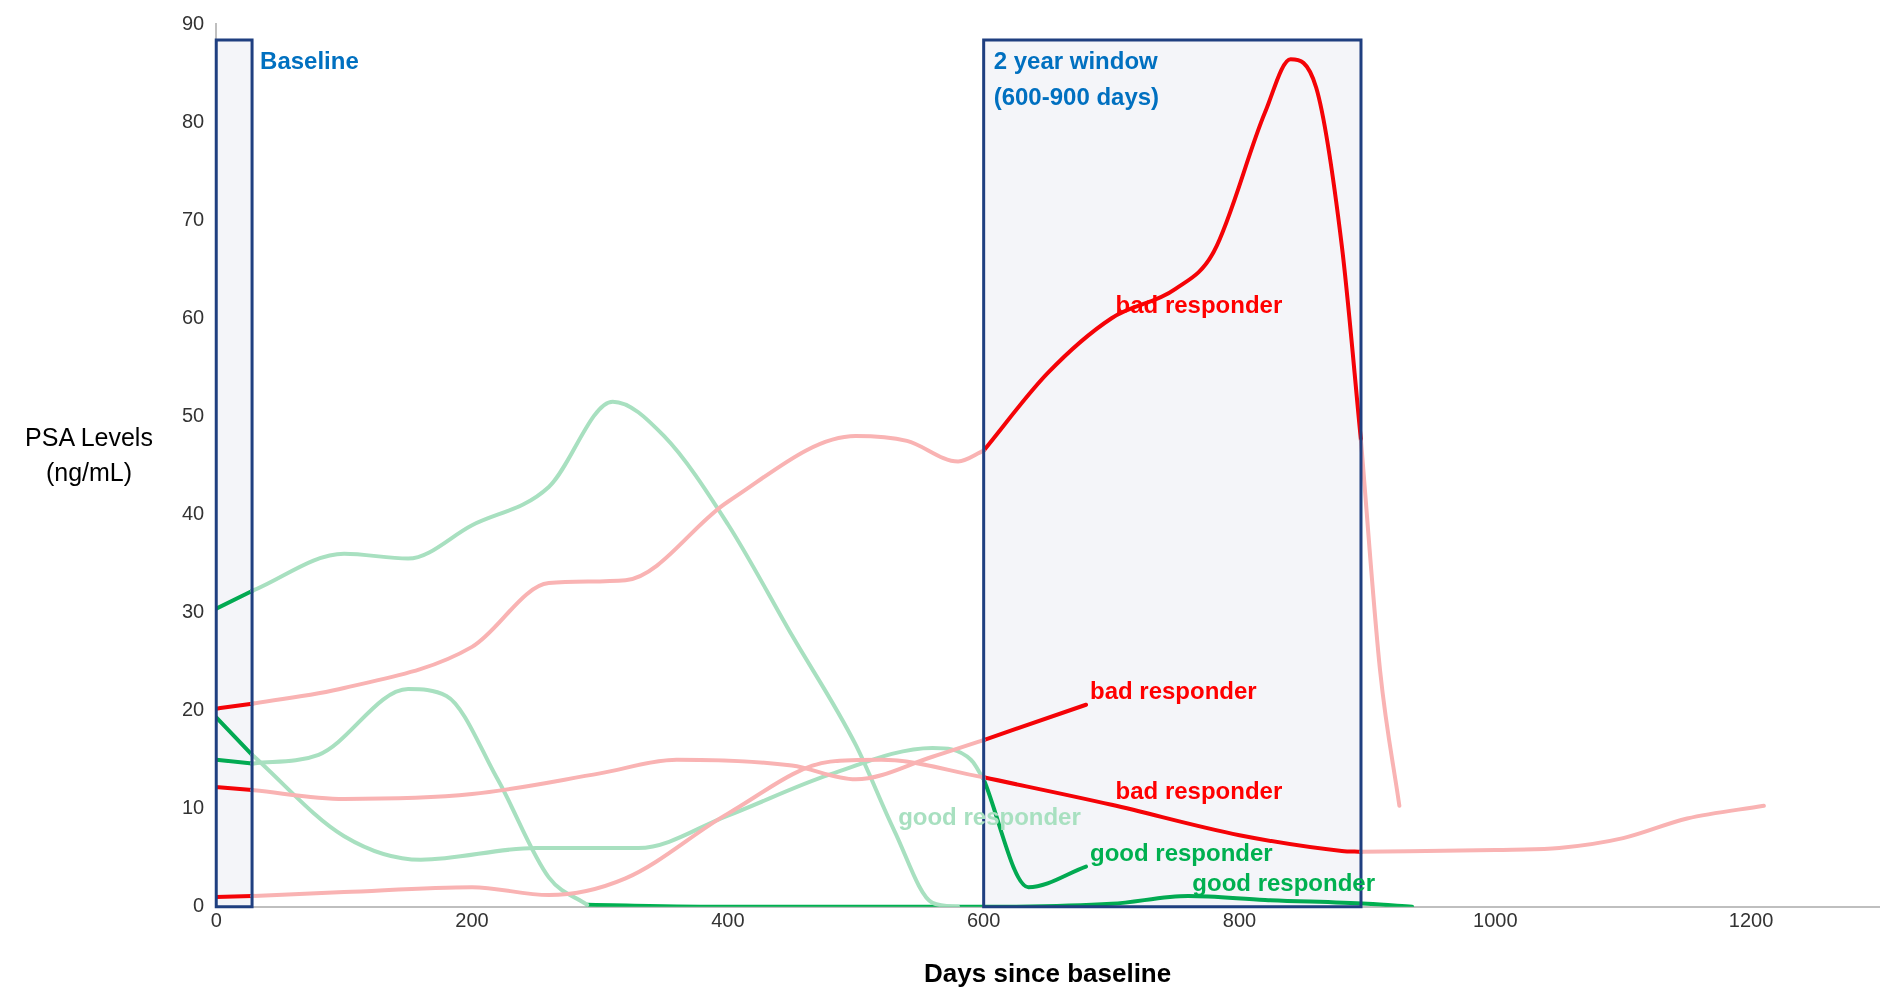 Image resolution: width=1883 pixels, height=998 pixels. Describe the element at coordinates (193, 316) in the screenshot. I see `y-tick-label: 60` at that location.